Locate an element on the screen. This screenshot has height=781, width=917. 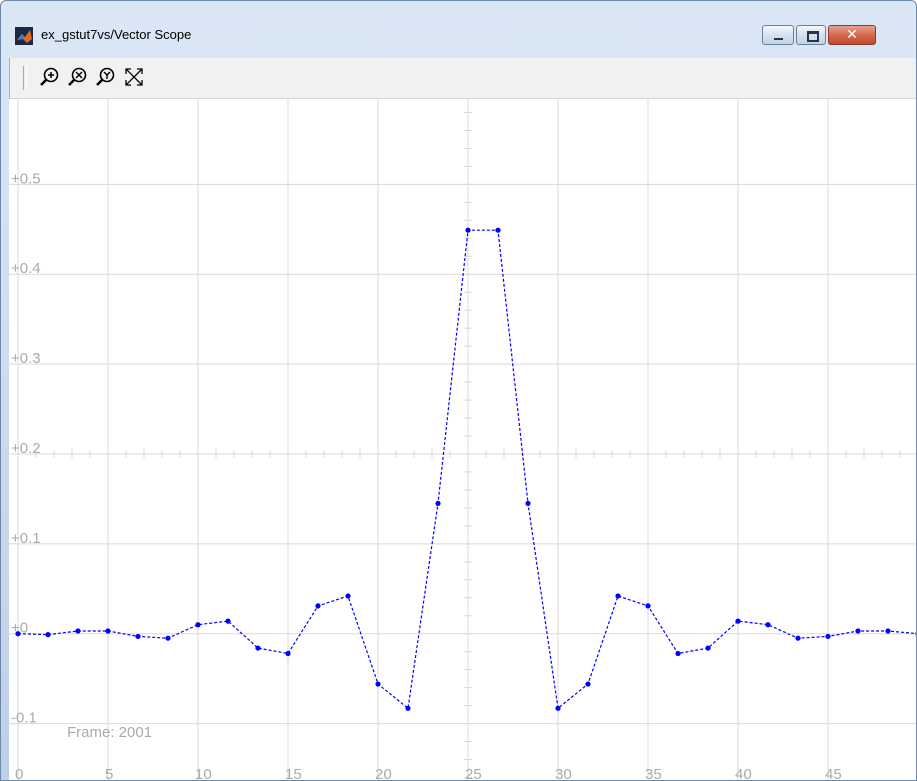
y-tick-label: +0.3 is located at coordinates (26, 358).